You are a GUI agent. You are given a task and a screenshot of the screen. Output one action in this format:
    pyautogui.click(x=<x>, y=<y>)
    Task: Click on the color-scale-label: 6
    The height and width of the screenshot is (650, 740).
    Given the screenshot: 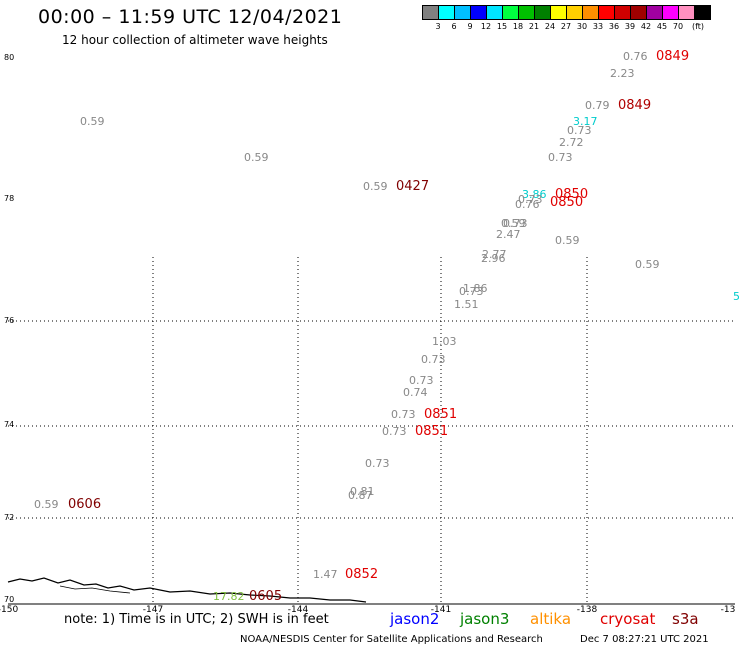 What is the action you would take?
    pyautogui.click(x=454, y=26)
    